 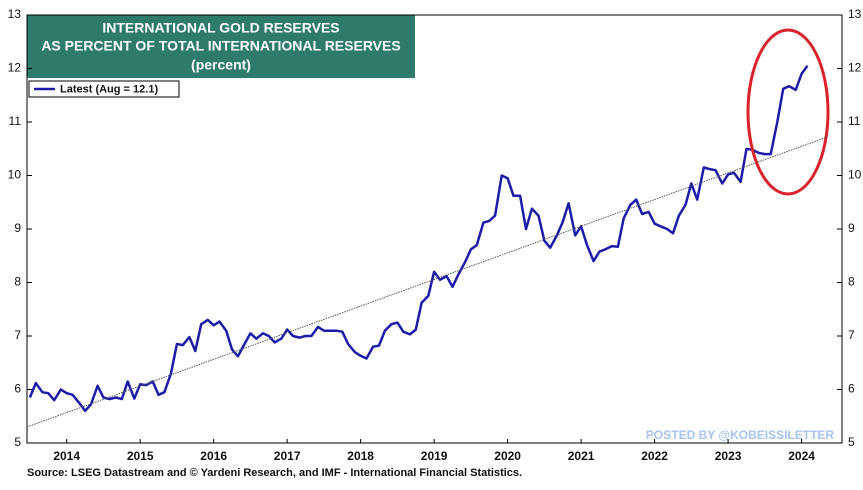 I want to click on x-tick-label: 2019, so click(x=434, y=456).